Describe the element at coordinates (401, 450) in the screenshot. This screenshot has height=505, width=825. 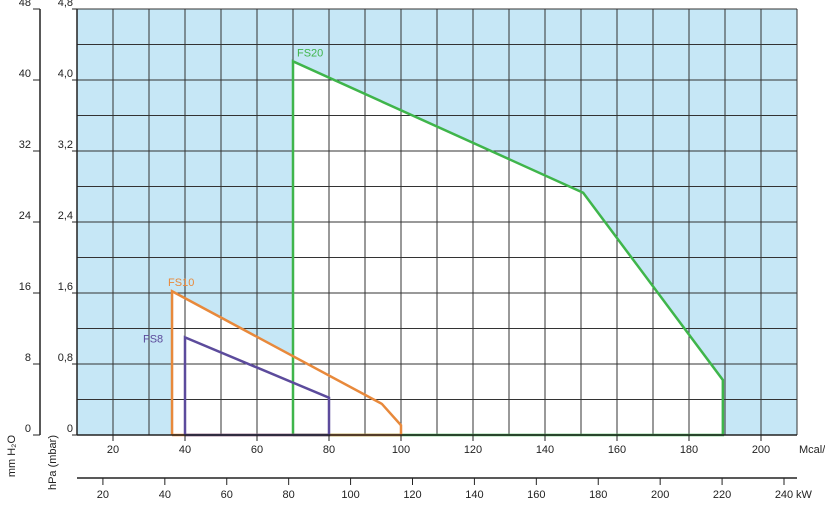
I see `x-tick-label: 100` at that location.